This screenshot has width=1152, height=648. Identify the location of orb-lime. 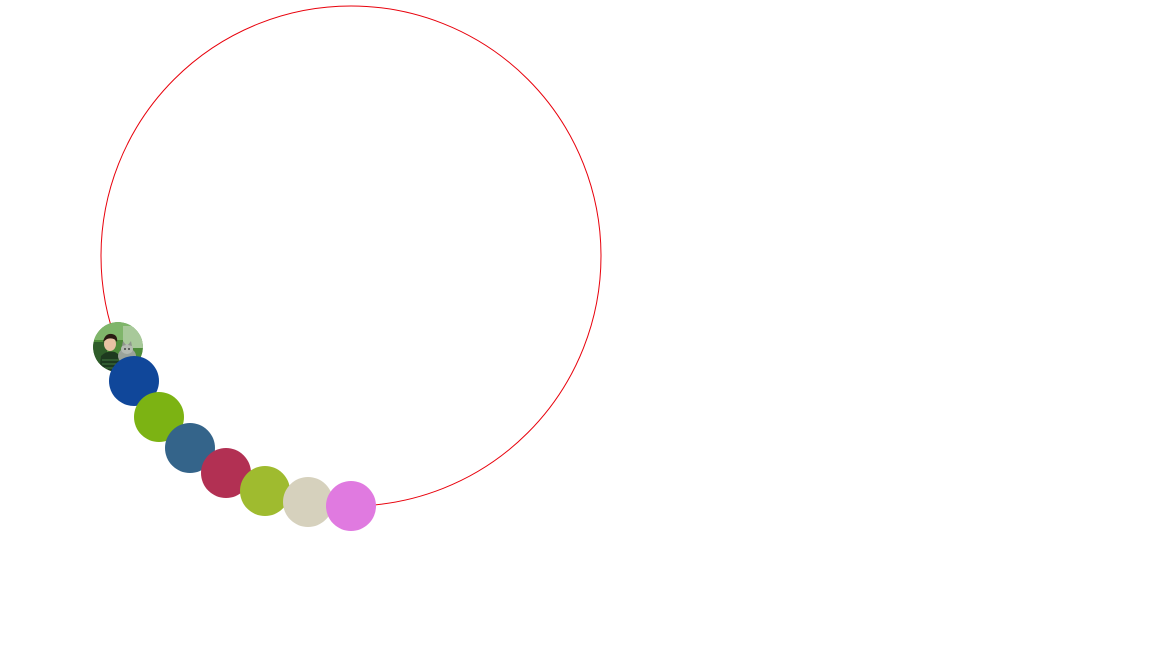
(265, 491).